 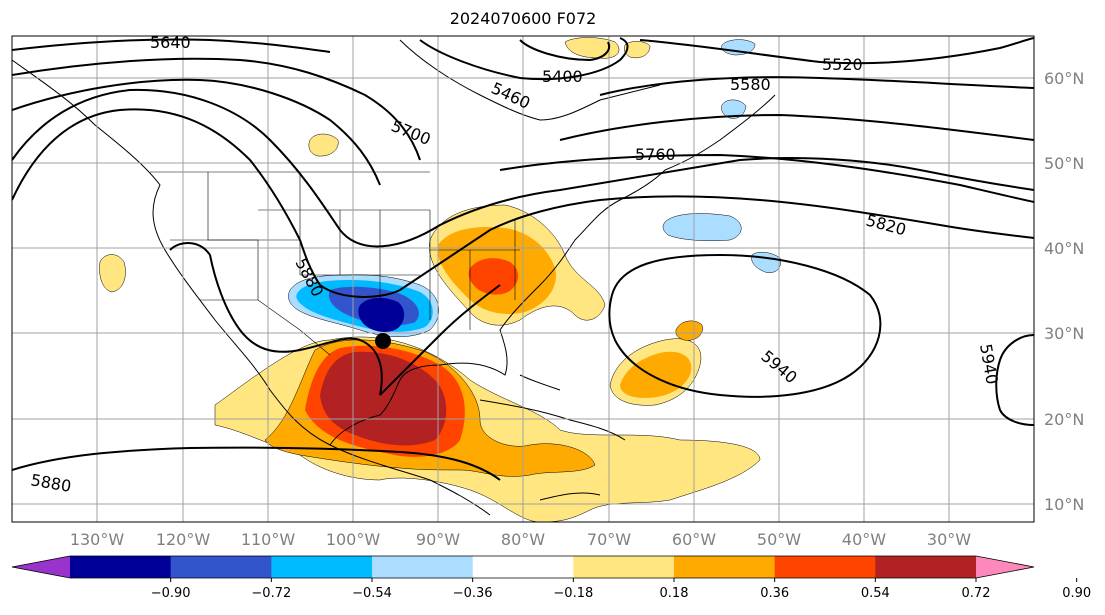 What do you see at coordinates (183, 539) in the screenshot?
I see `longitude-label: 120°W` at bounding box center [183, 539].